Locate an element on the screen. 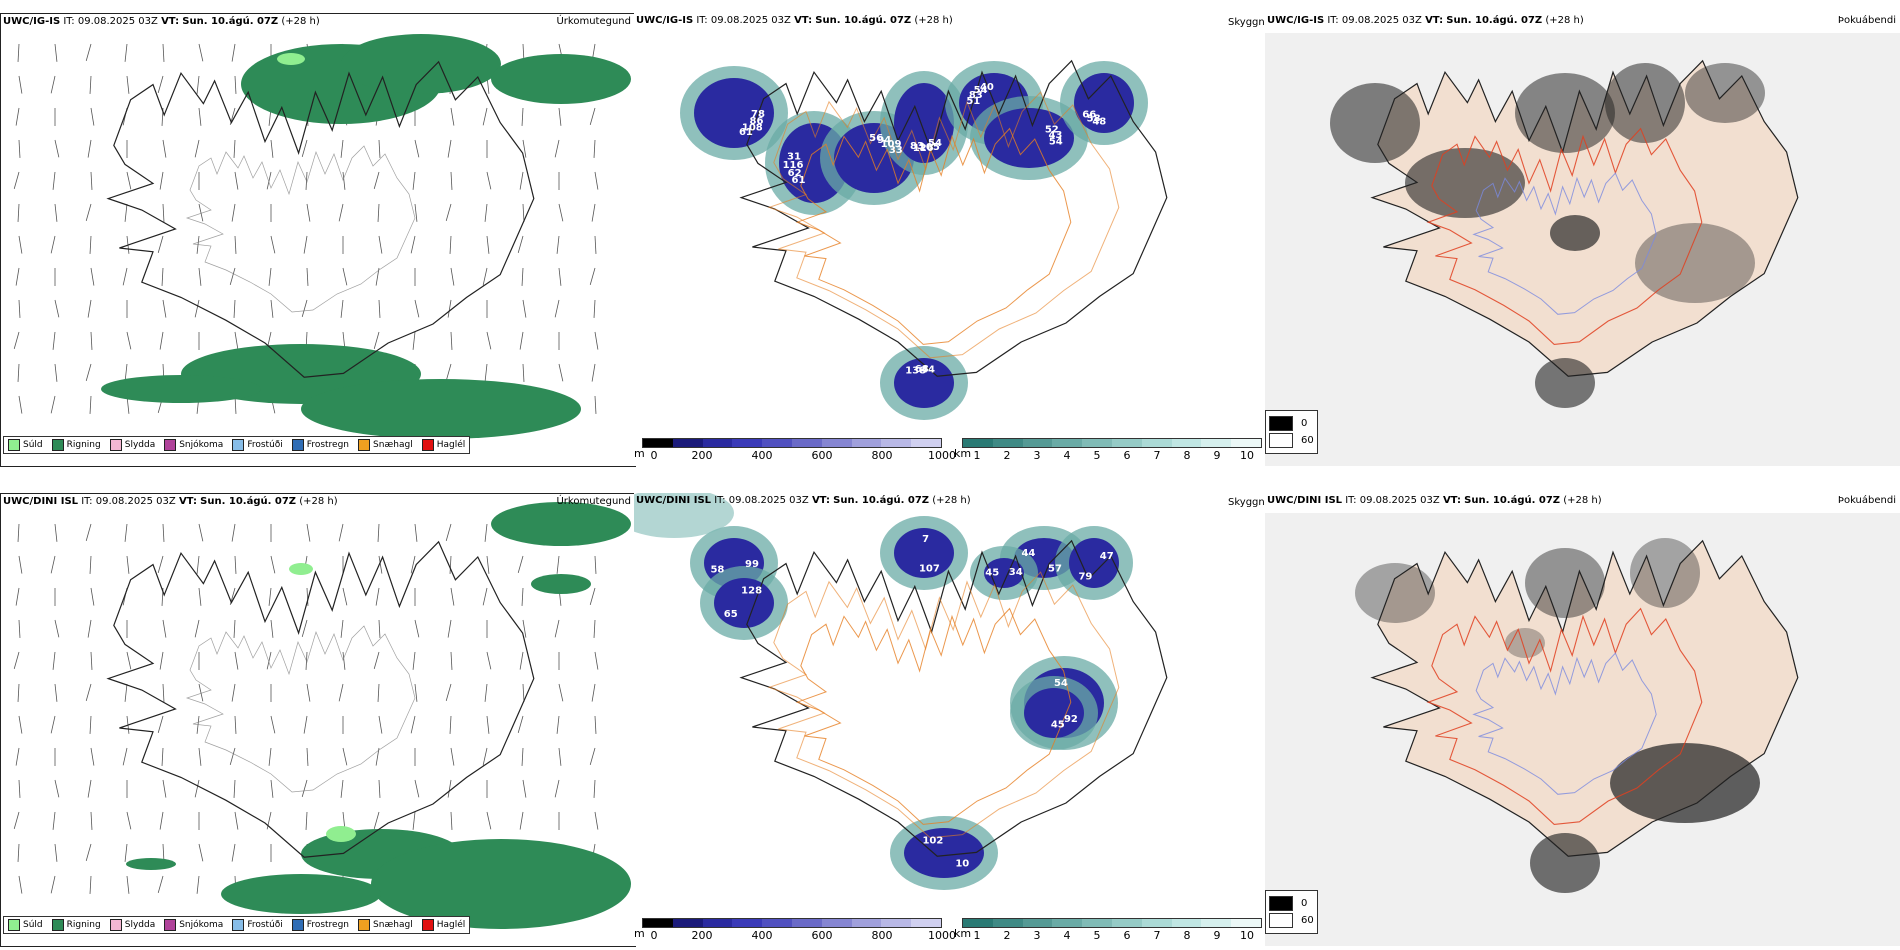 The image size is (1900, 950). panel-title: Úrkomutegund is located at coordinates (593, 501).